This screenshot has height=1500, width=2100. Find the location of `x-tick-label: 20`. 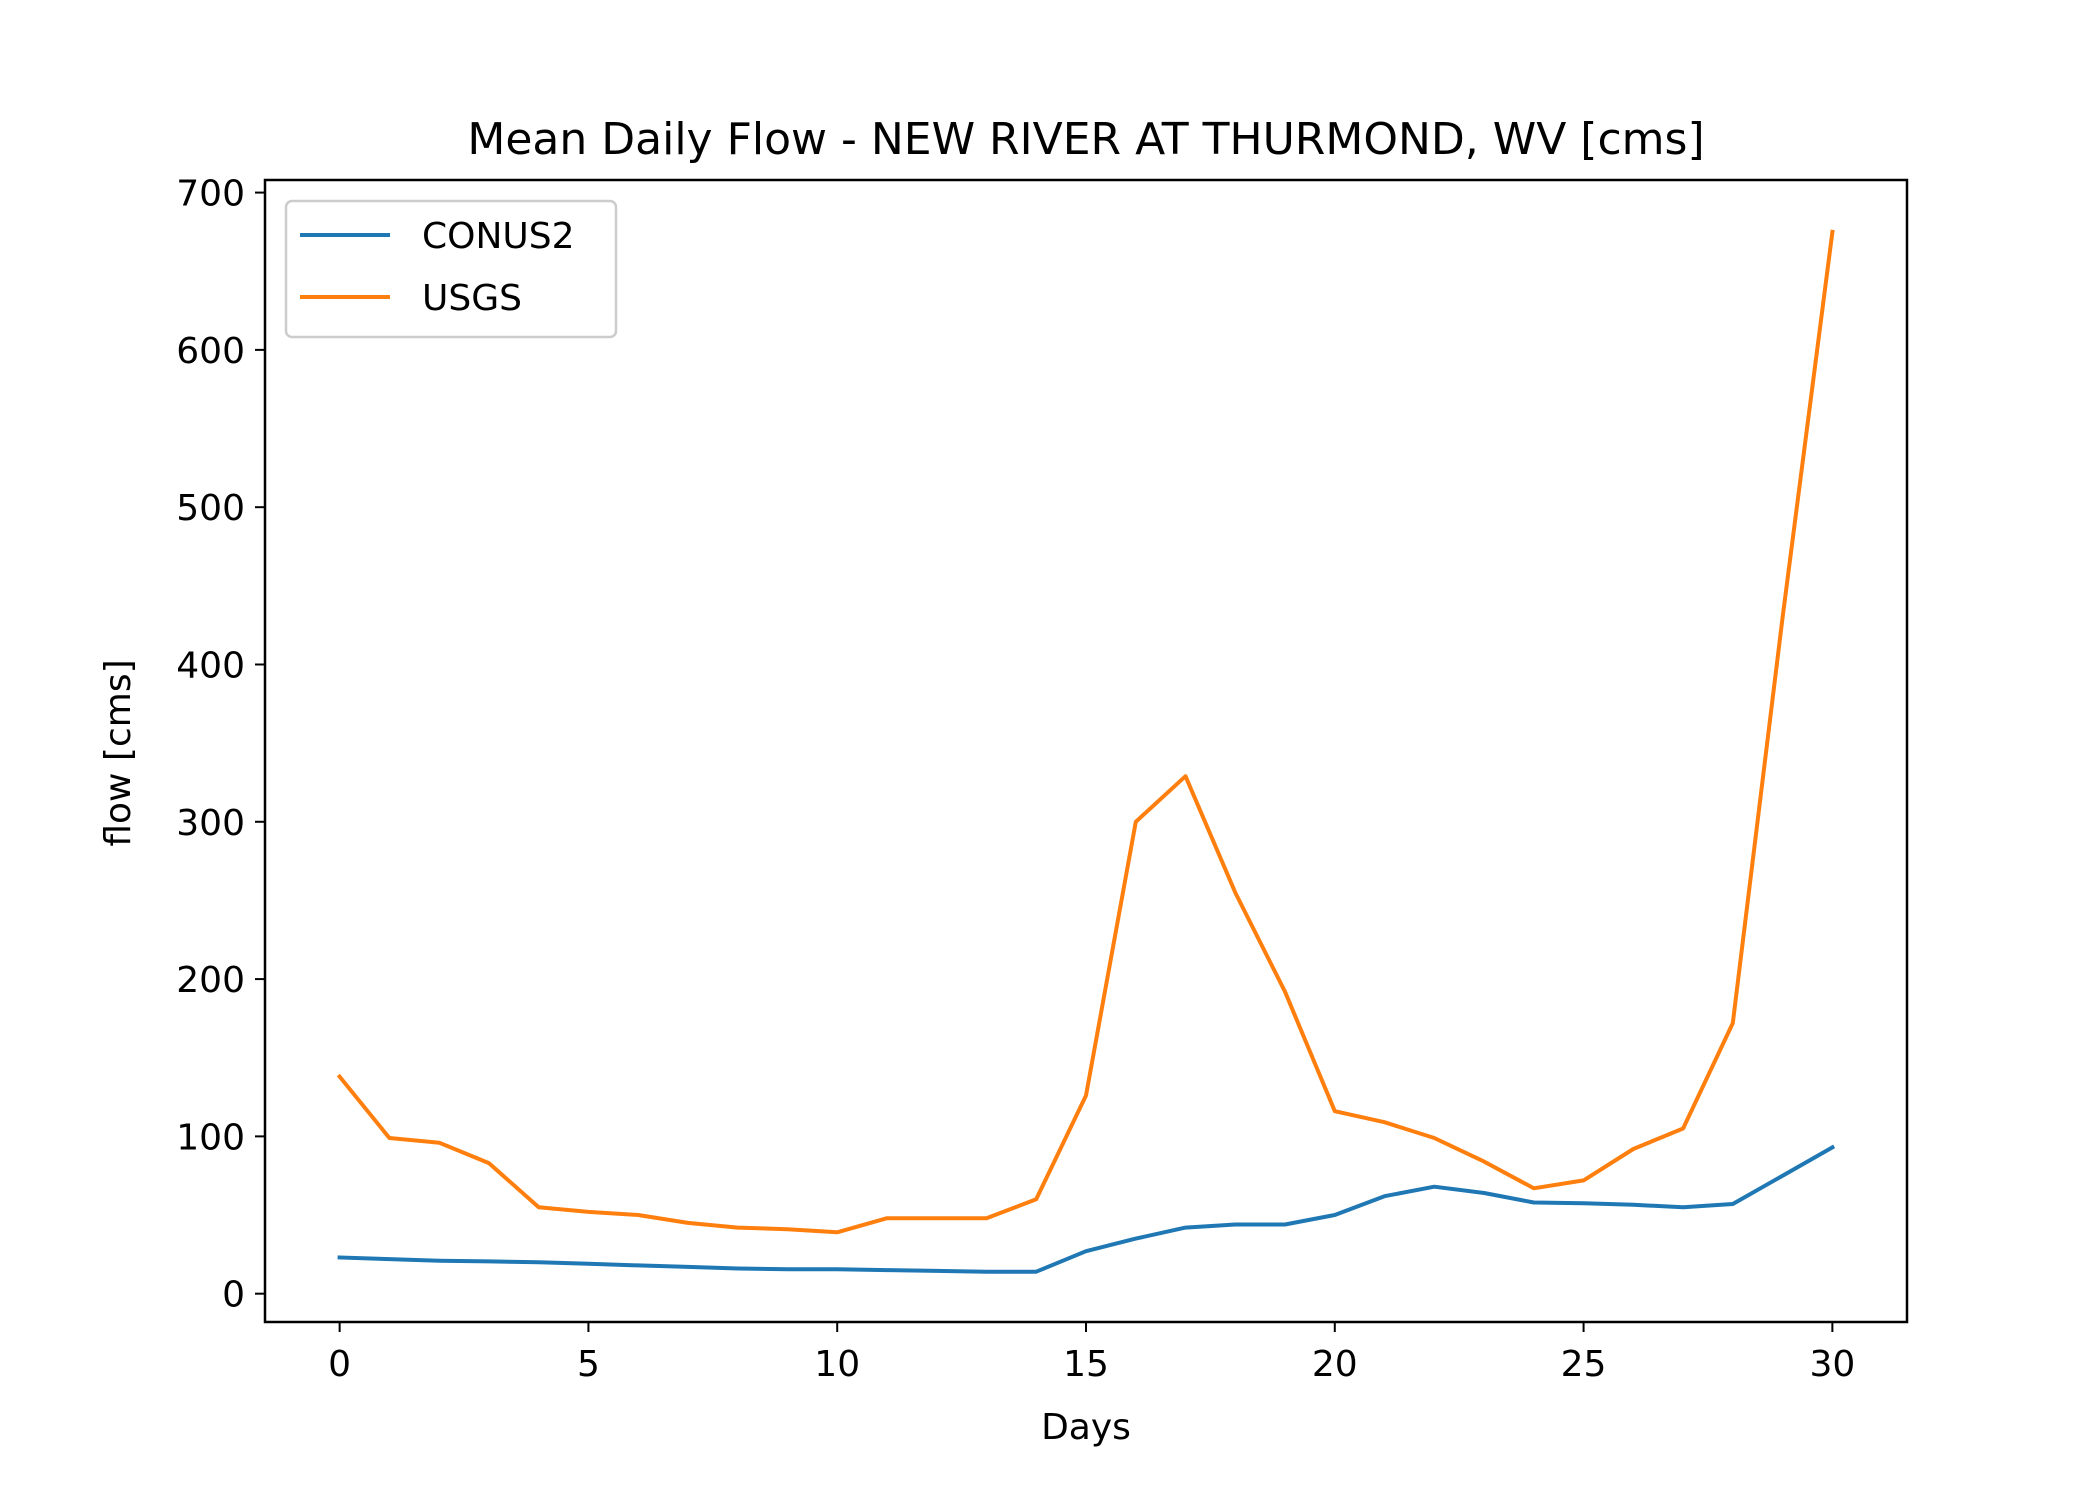

x-tick-label: 20 is located at coordinates (1335, 1364).